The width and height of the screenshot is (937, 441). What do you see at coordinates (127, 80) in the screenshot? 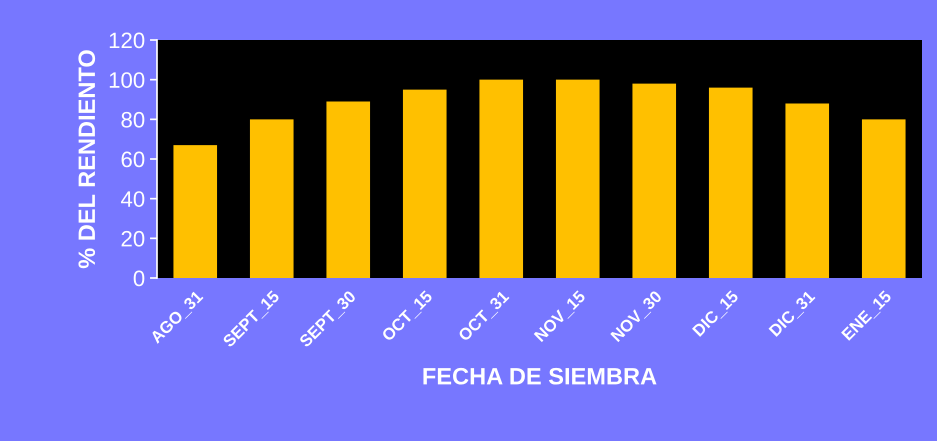
I see `y-tick-label: 100` at bounding box center [127, 80].